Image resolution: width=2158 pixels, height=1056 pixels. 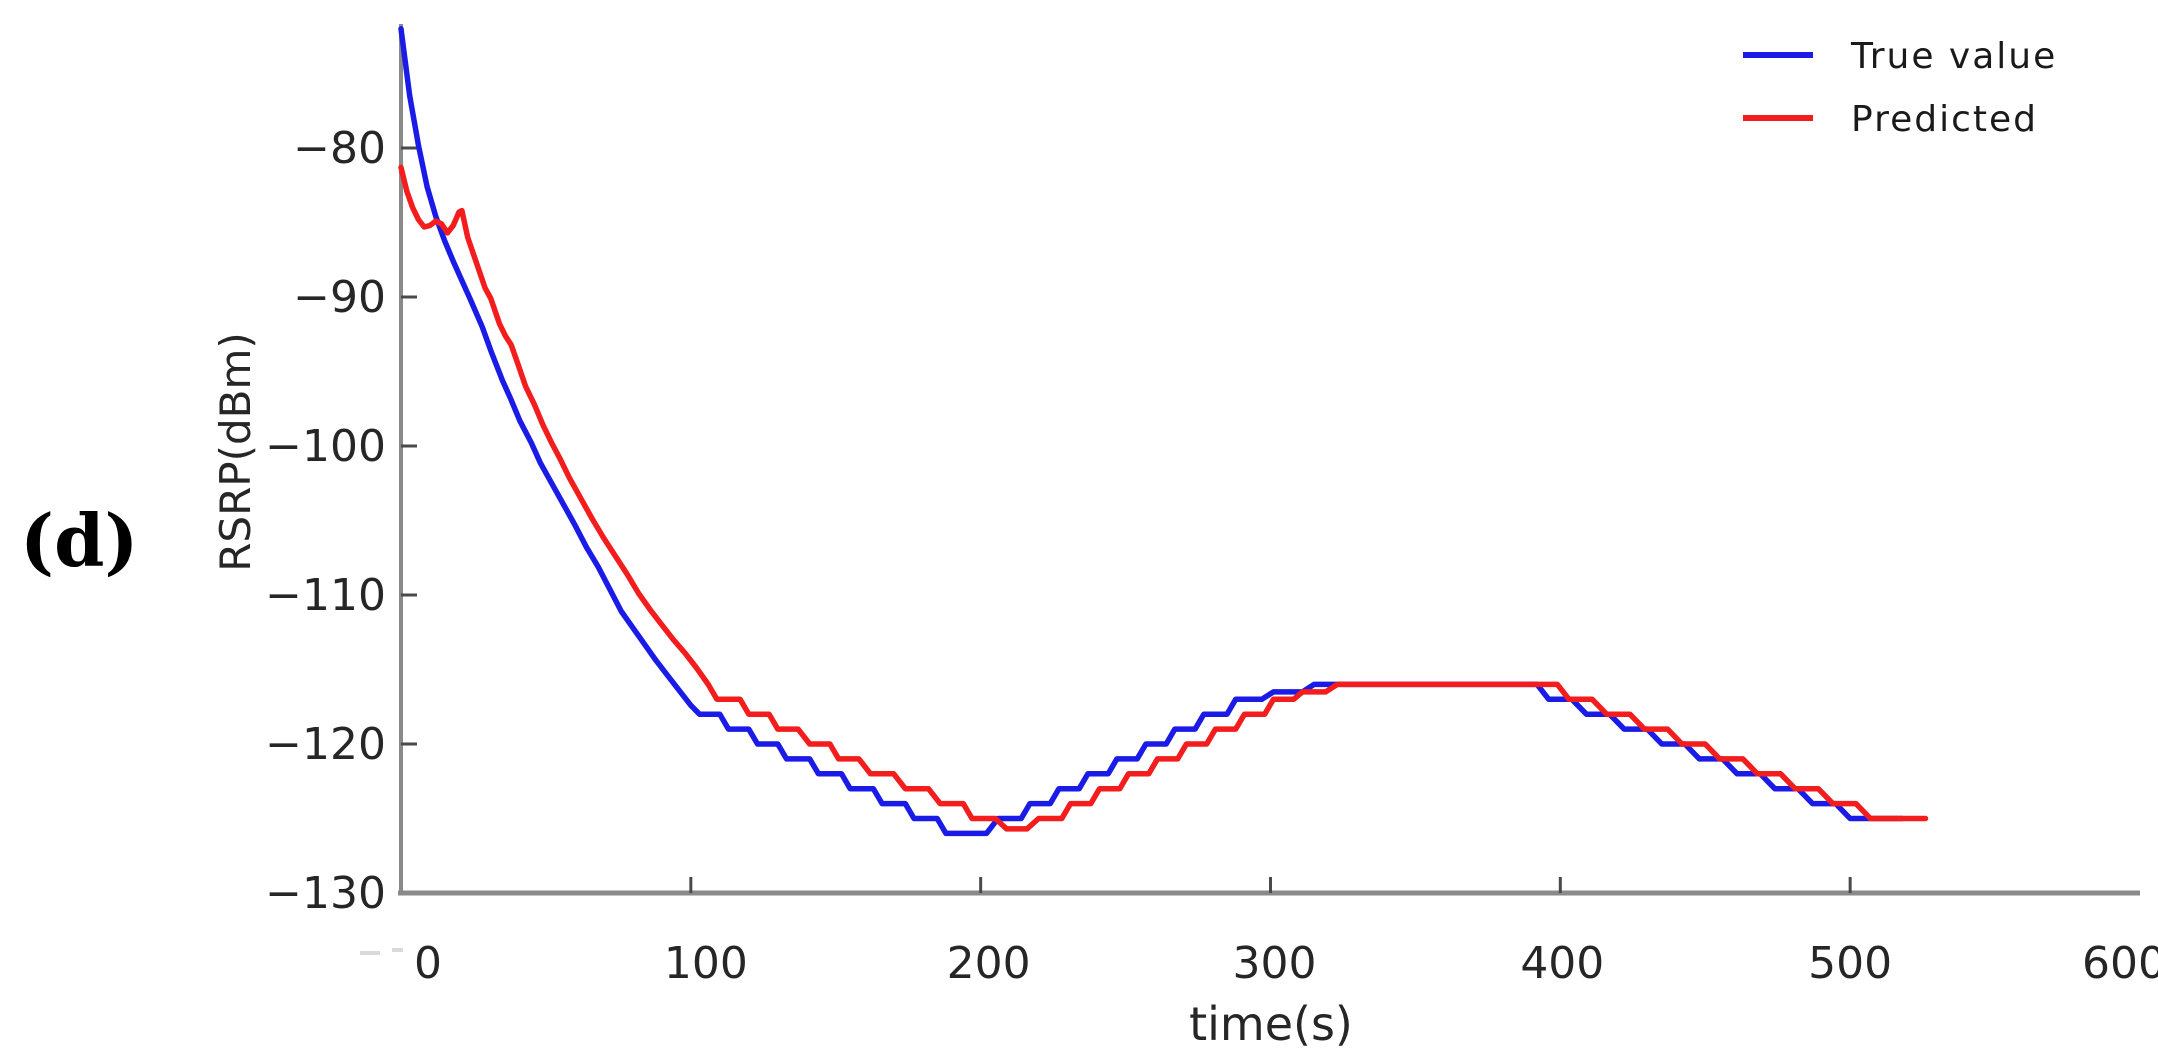 I want to click on y-axis-title: RSRP(dBm), so click(x=235, y=452).